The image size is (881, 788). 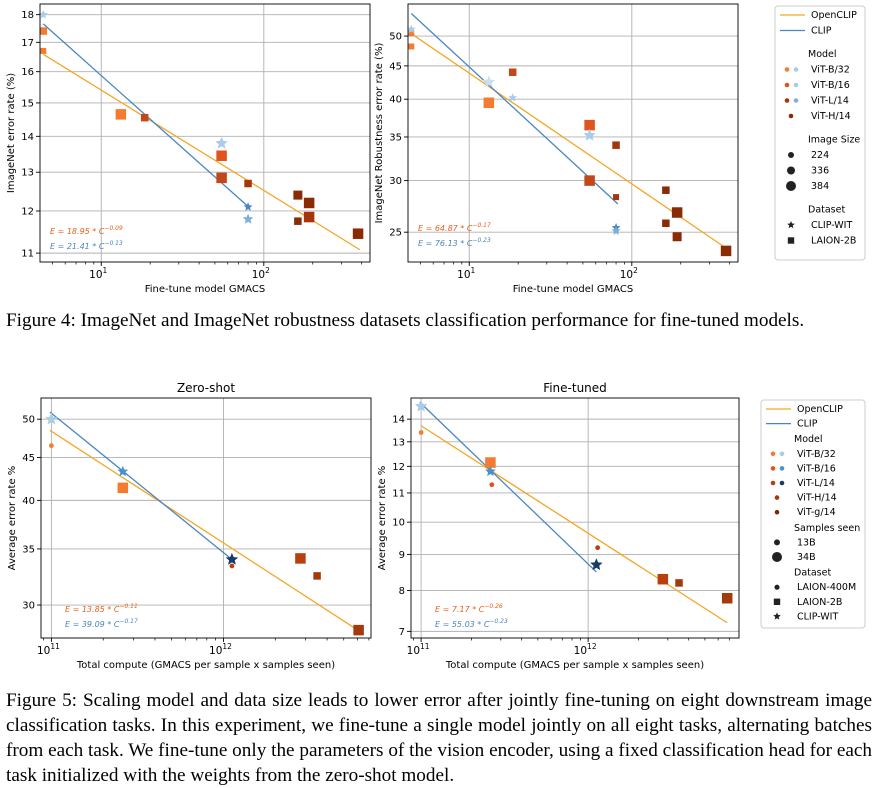 What do you see at coordinates (11, 133) in the screenshot?
I see `y-axis-label: ImageNet error rate (%)` at bounding box center [11, 133].